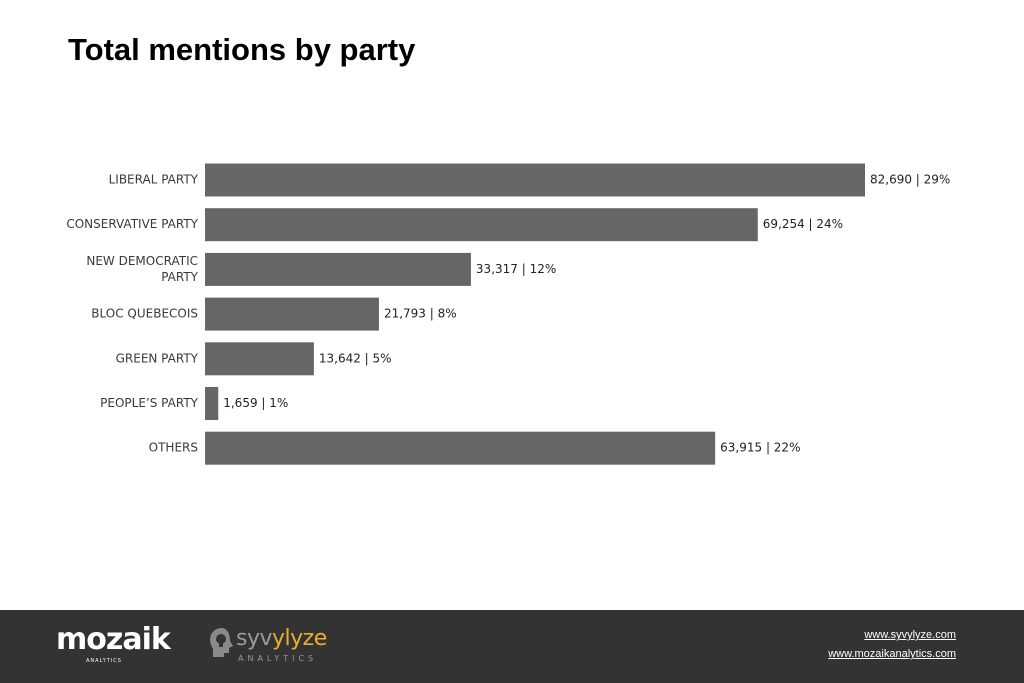 This screenshot has width=1024, height=683. I want to click on syvylyze-wordmark: syvylyze, so click(281, 638).